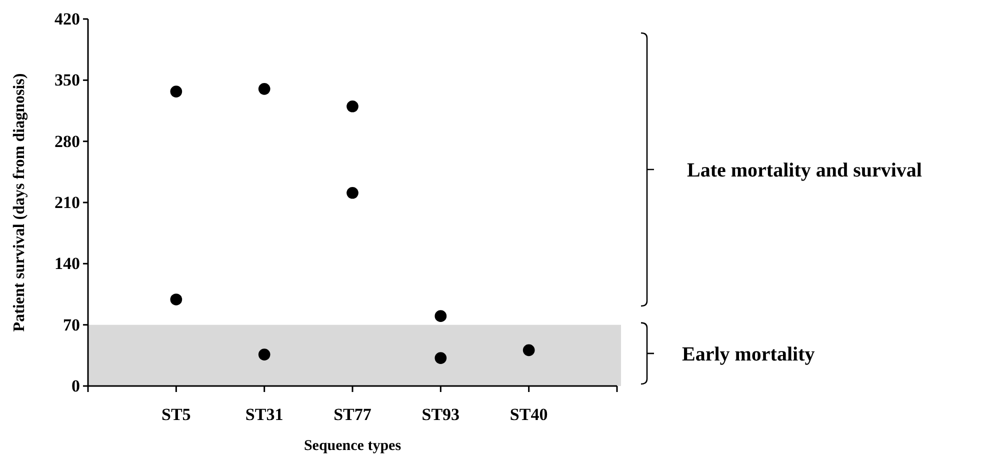 The width and height of the screenshot is (989, 465). What do you see at coordinates (67, 202) in the screenshot?
I see `y-tick-label: 210` at bounding box center [67, 202].